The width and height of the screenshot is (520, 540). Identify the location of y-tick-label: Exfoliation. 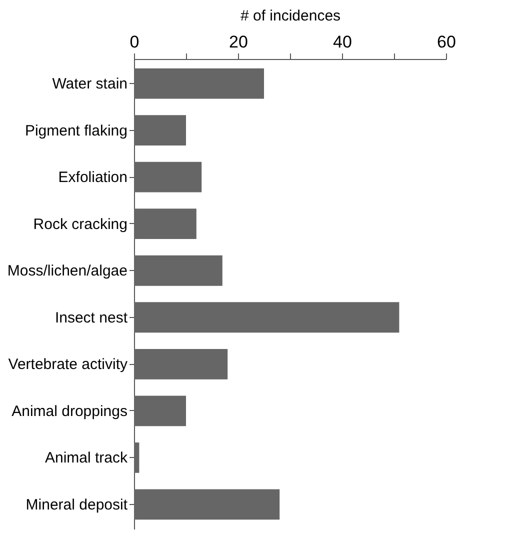
(93, 177).